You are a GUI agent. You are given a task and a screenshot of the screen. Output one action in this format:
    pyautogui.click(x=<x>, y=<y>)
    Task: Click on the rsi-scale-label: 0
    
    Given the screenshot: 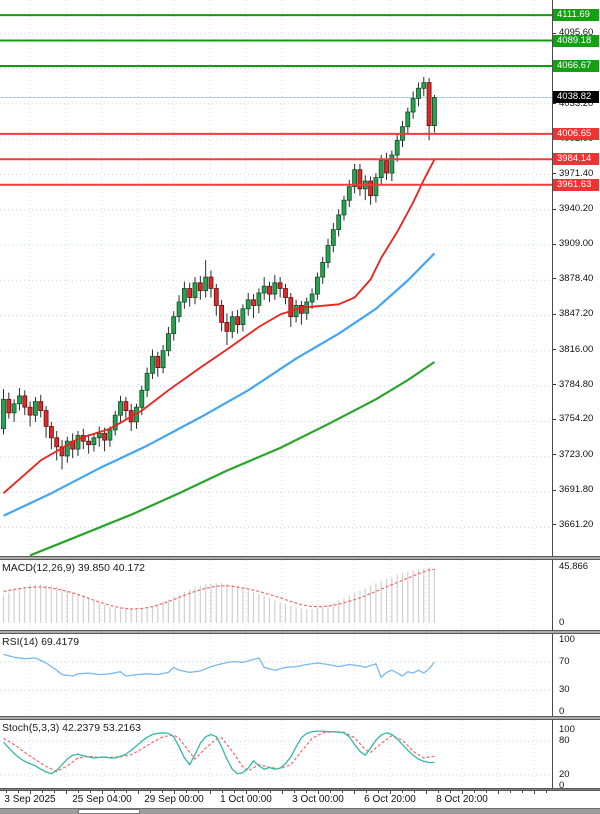 What is the action you would take?
    pyautogui.click(x=562, y=711)
    